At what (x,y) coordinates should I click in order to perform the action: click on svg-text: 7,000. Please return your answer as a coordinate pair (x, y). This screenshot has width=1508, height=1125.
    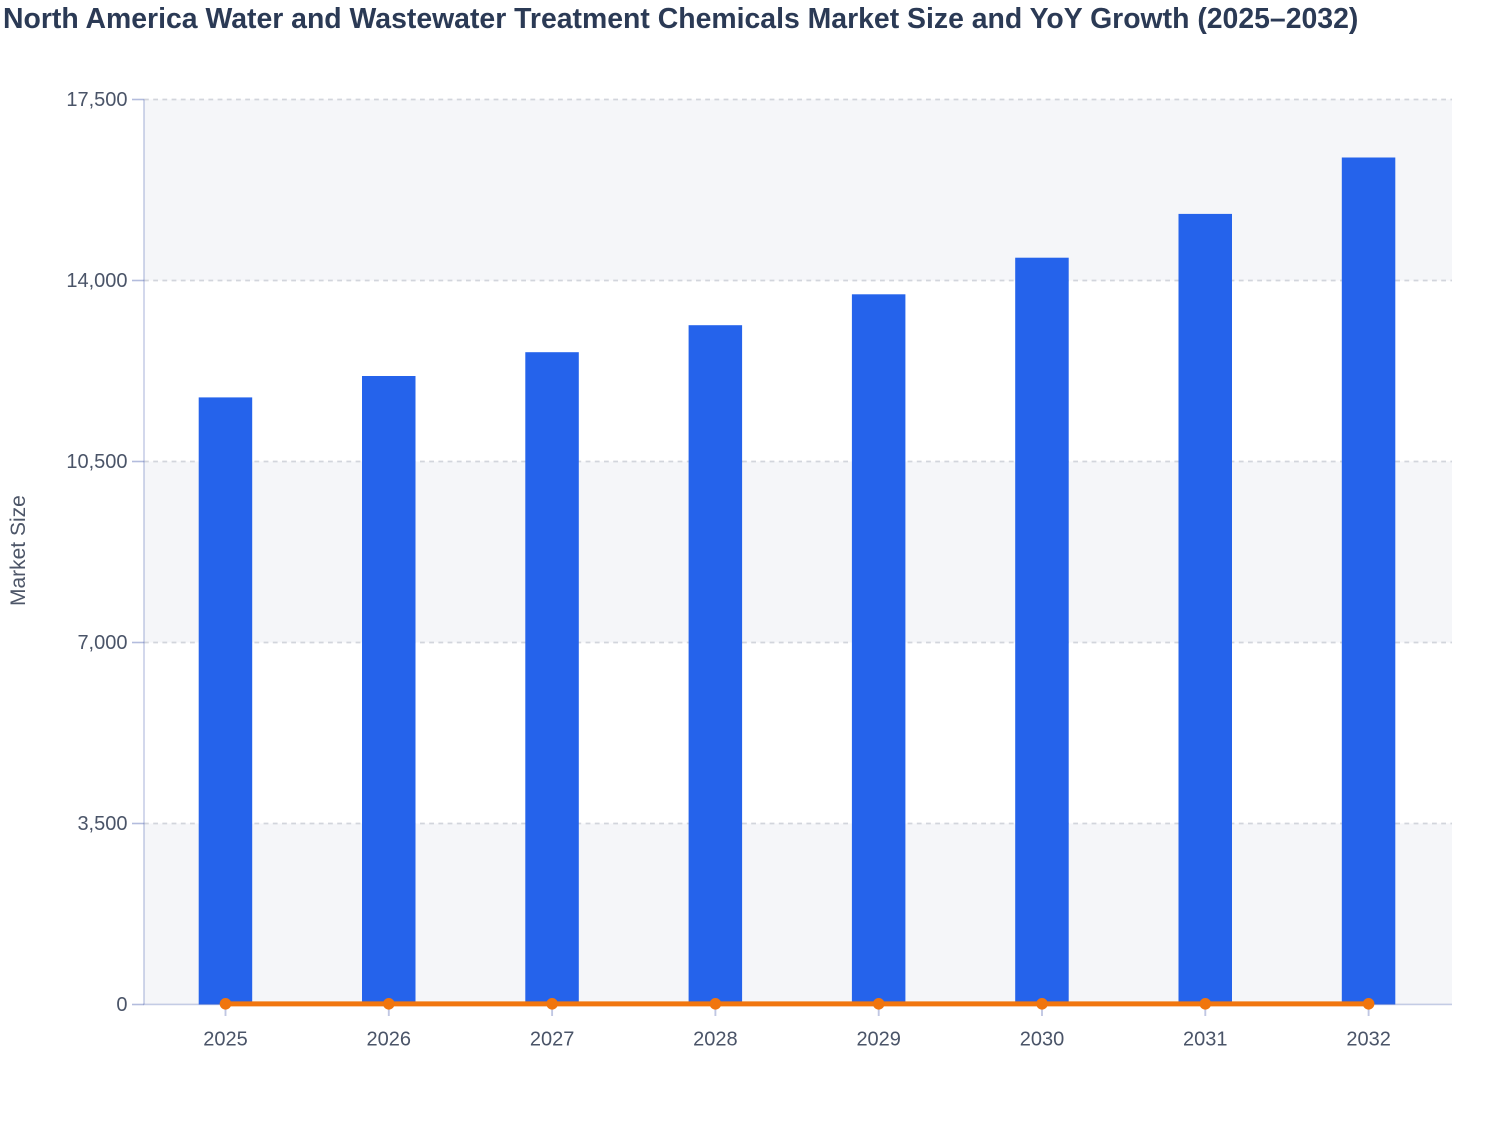
    Looking at the image, I should click on (102, 643).